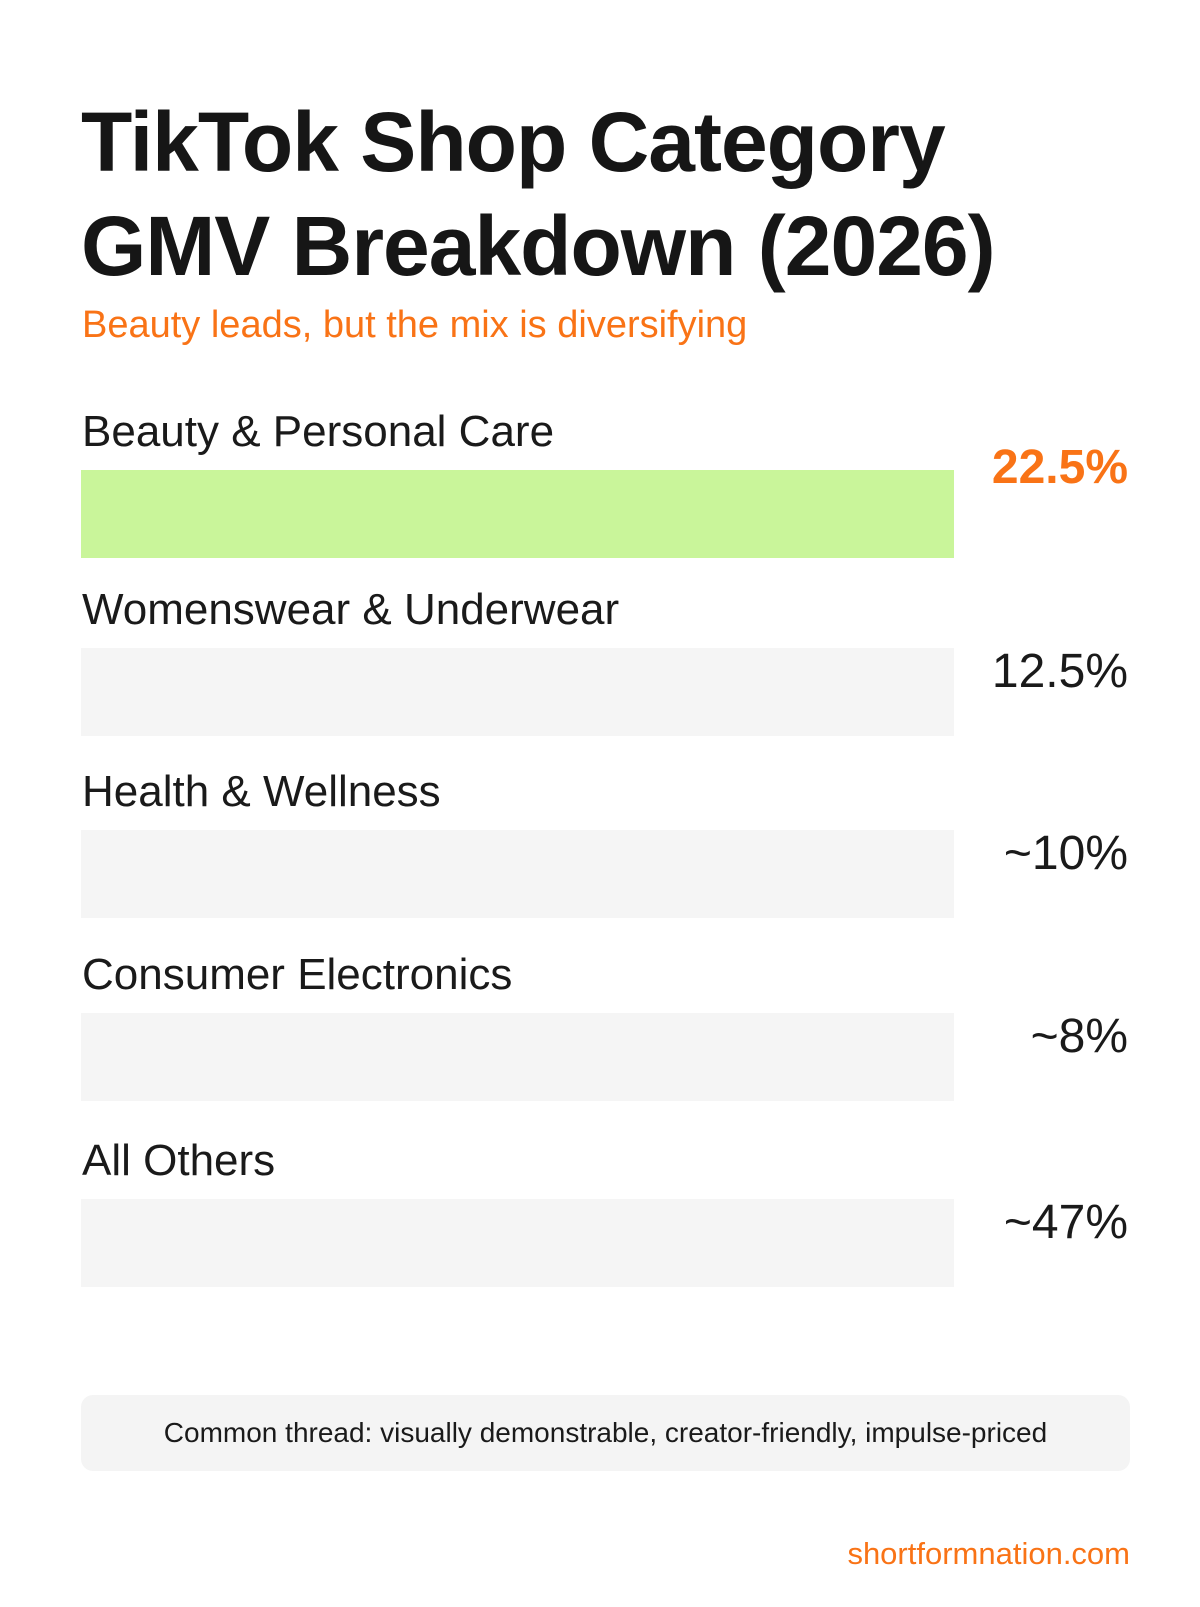  I want to click on value-label: ~8%, so click(1079, 1036).